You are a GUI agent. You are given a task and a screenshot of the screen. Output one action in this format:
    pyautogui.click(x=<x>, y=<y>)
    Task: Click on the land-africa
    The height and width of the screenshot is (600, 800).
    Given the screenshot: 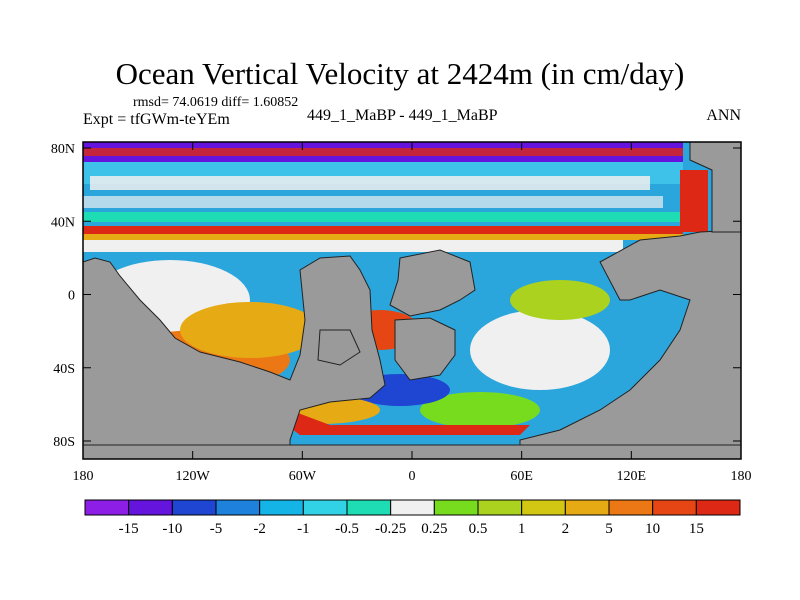 What is the action you would take?
    pyautogui.click(x=339, y=347)
    